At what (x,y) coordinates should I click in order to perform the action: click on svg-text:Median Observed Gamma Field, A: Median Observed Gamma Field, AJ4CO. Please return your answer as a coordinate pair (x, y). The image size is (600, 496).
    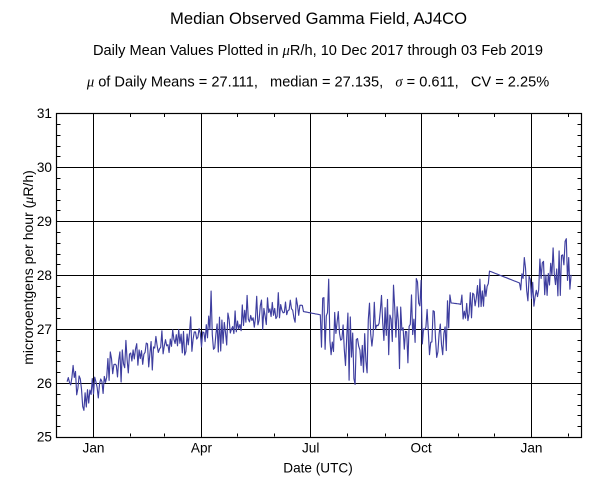
    Looking at the image, I should click on (318, 18).